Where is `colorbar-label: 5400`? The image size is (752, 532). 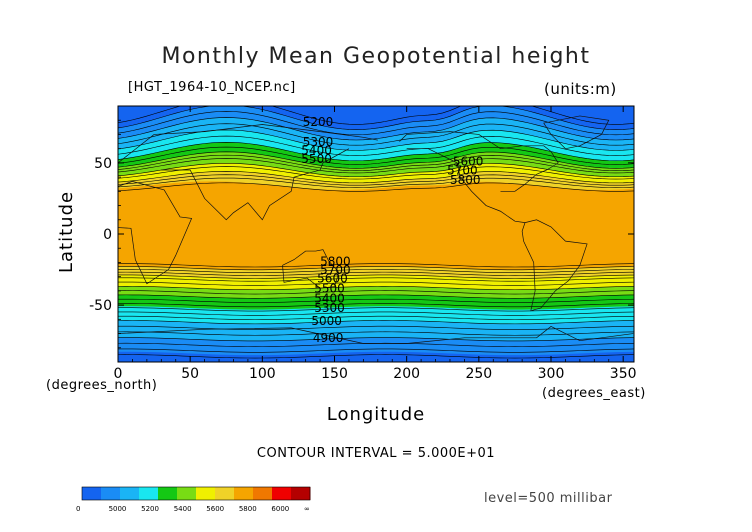
colorbar-label: 5400 is located at coordinates (182, 509).